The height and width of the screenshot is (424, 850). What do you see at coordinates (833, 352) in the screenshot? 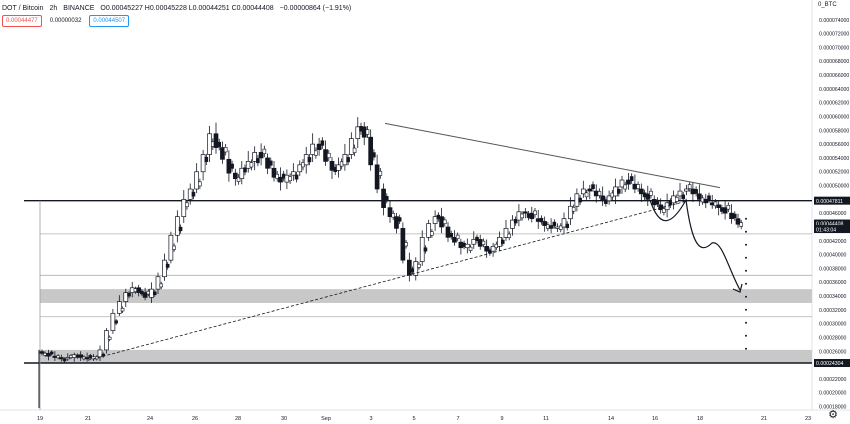
I see `price-tick-label: 0.00026000` at bounding box center [833, 352].